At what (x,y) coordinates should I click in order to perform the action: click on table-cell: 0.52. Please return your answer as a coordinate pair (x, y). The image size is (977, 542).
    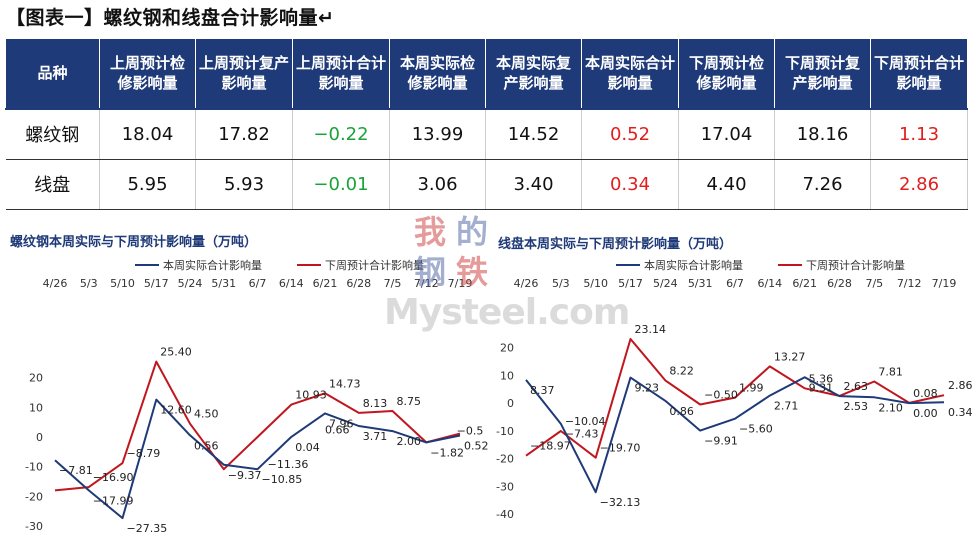
    Looking at the image, I should click on (630, 133).